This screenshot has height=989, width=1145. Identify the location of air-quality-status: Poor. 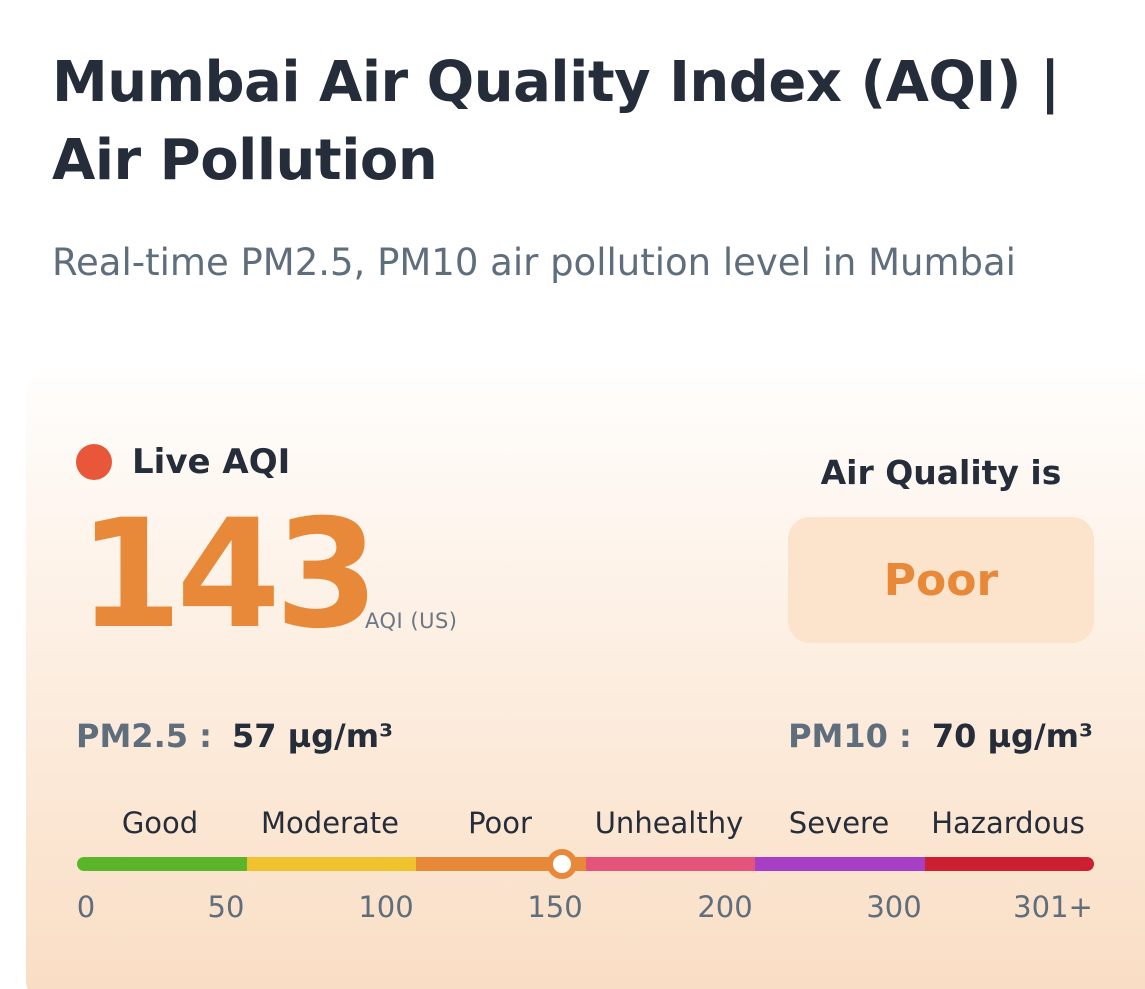
(941, 580).